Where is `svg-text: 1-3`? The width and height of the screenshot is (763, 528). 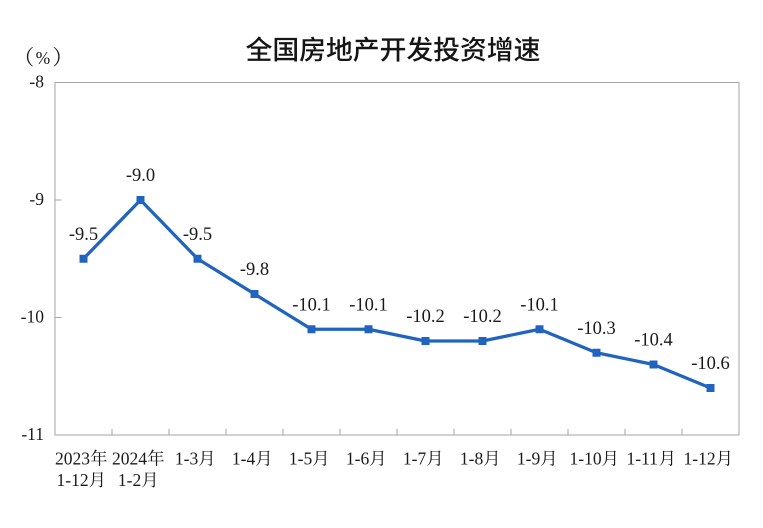 svg-text: 1-3 is located at coordinates (187, 459).